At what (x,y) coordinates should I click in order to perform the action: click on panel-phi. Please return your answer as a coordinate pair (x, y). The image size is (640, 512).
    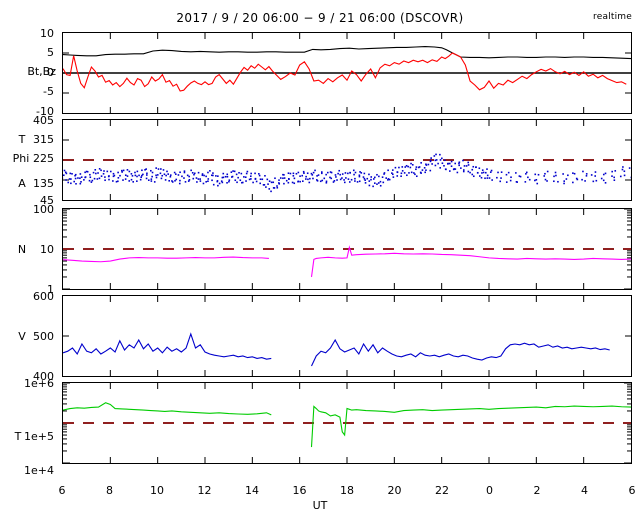
    Looking at the image, I should click on (347, 160).